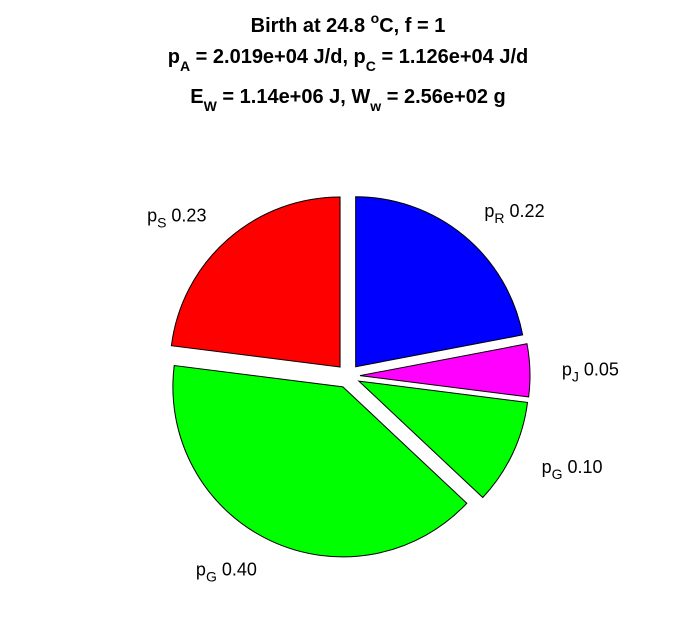 This screenshot has width=696, height=618. I want to click on title-line-2: pA = 2.019e+04 J/d, pC = 1.126e+04 J/d, so click(348, 60).